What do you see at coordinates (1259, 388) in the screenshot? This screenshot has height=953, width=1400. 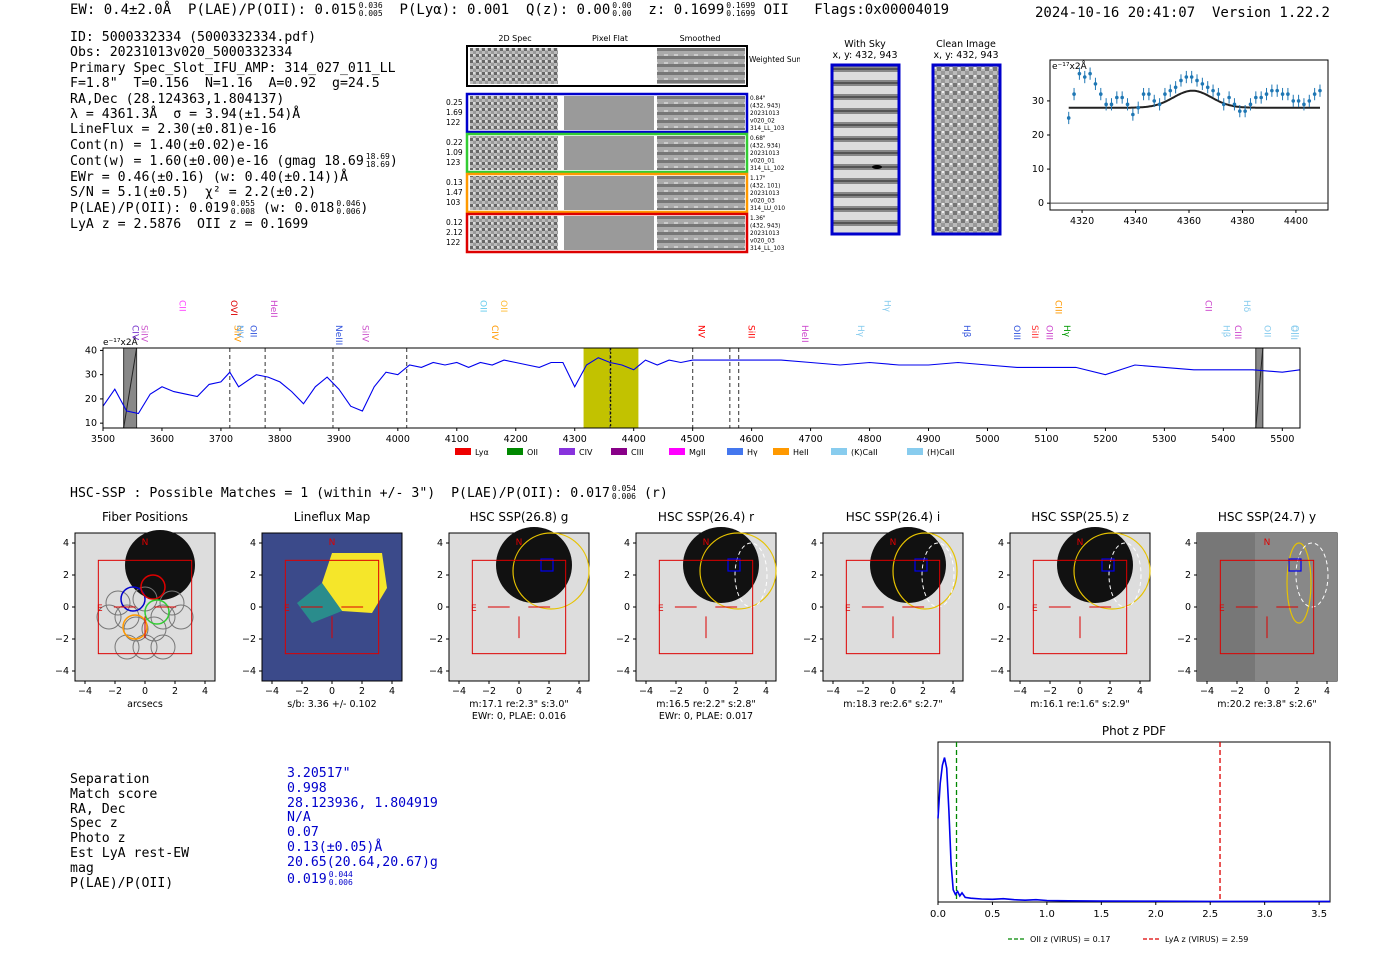 I see `masked-band-hatch` at bounding box center [1259, 388].